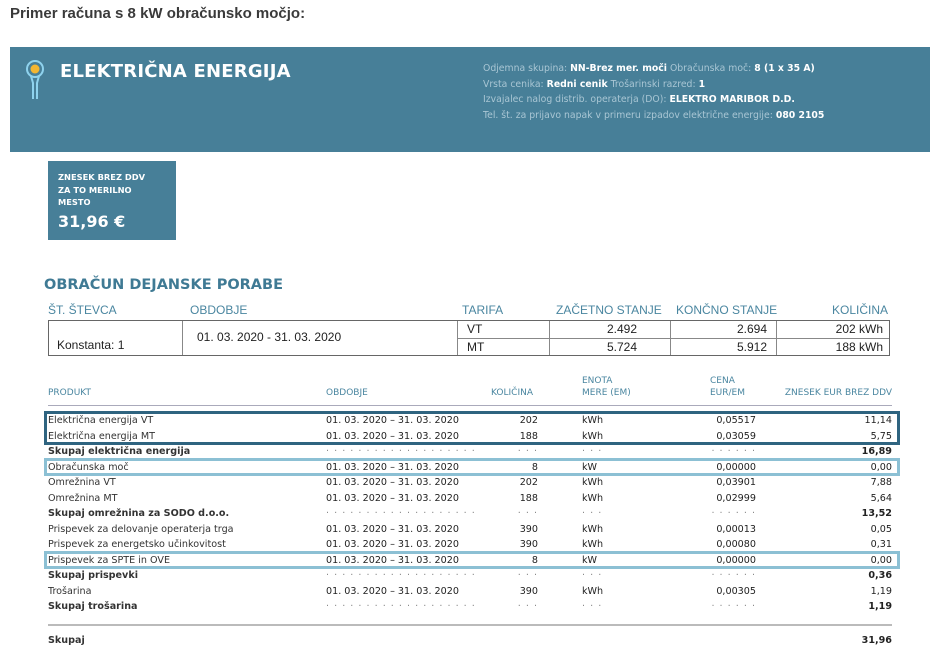  Describe the element at coordinates (736, 482) in the screenshot. I see `price: 0,03901` at that location.